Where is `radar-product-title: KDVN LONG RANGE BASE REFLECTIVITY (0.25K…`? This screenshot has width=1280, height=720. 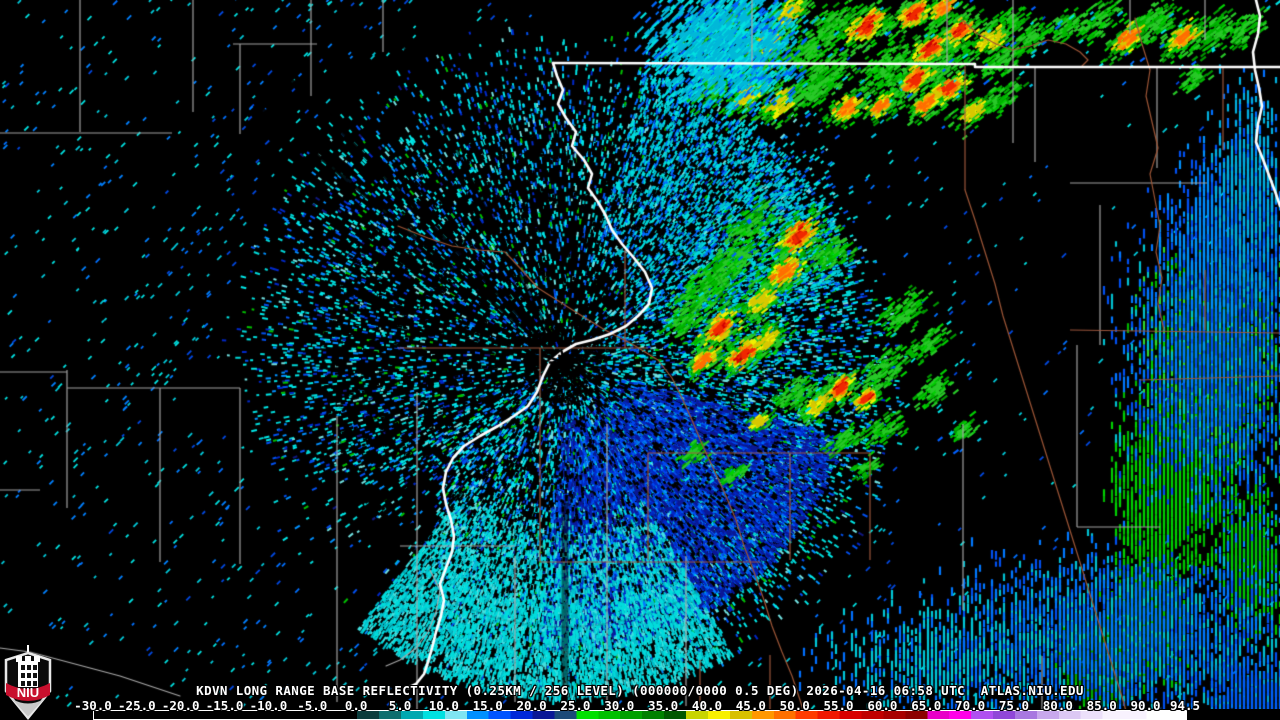
radar-product-title: KDVN LONG RANGE BASE REFLECTIVITY (0.25K… is located at coordinates (640, 690).